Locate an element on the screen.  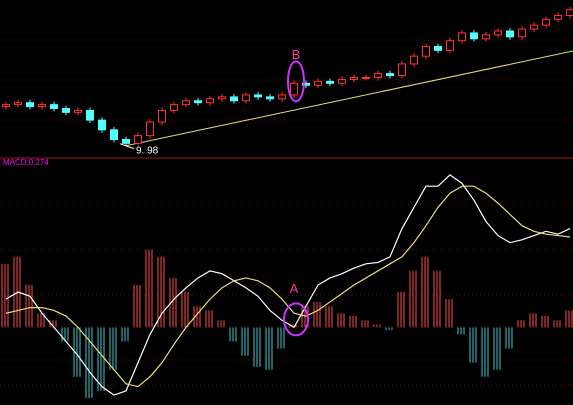
low-label: 9. 98 is located at coordinates (147, 150).